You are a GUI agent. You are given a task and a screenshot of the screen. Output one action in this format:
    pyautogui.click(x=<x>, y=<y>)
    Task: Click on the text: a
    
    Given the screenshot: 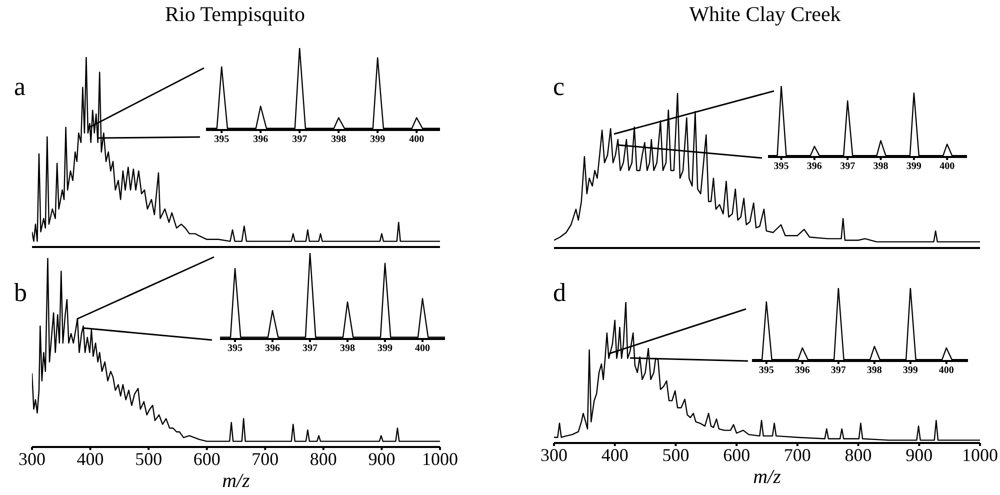 What is the action you would take?
    pyautogui.click(x=20, y=87)
    